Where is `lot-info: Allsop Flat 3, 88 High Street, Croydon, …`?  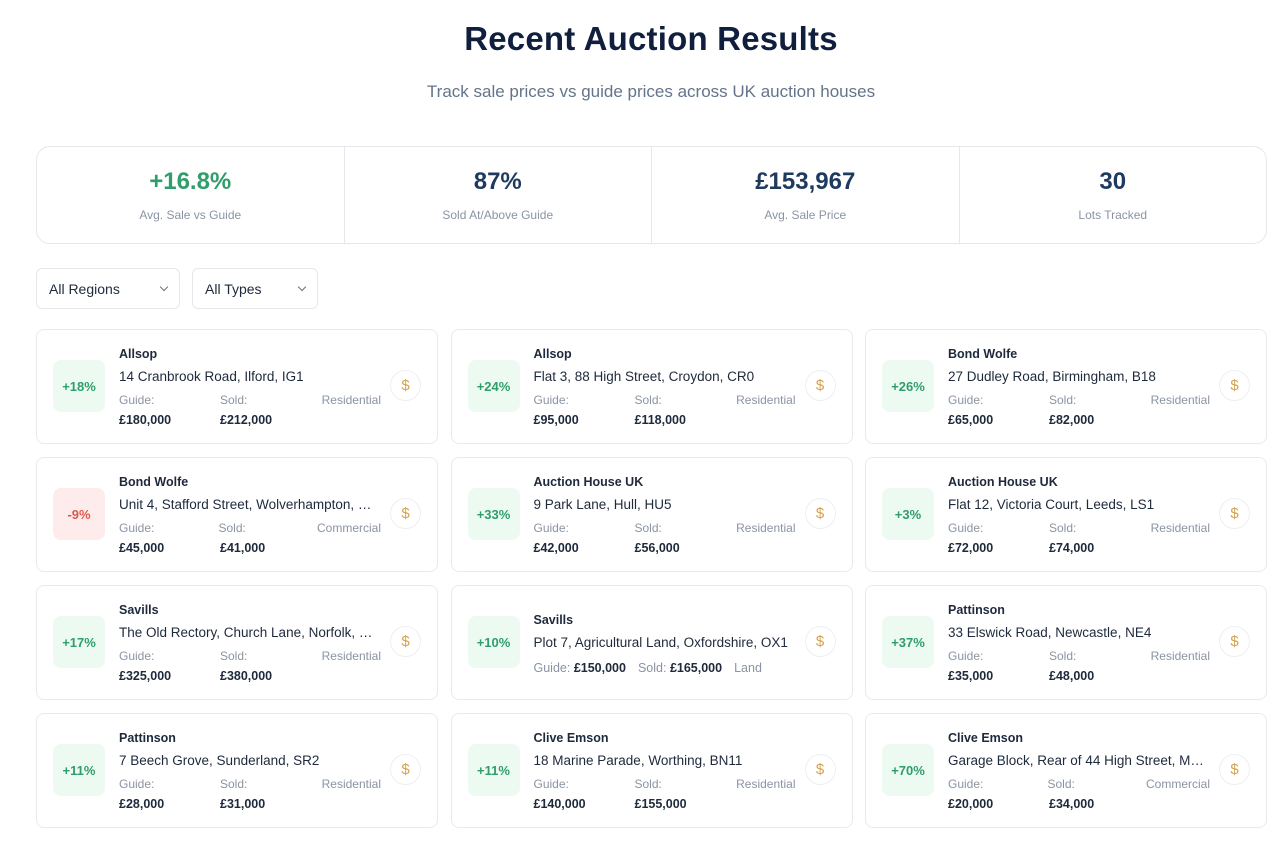
lot-info: Allsop Flat 3, 88 High Street, Croydon, … is located at coordinates (665, 387).